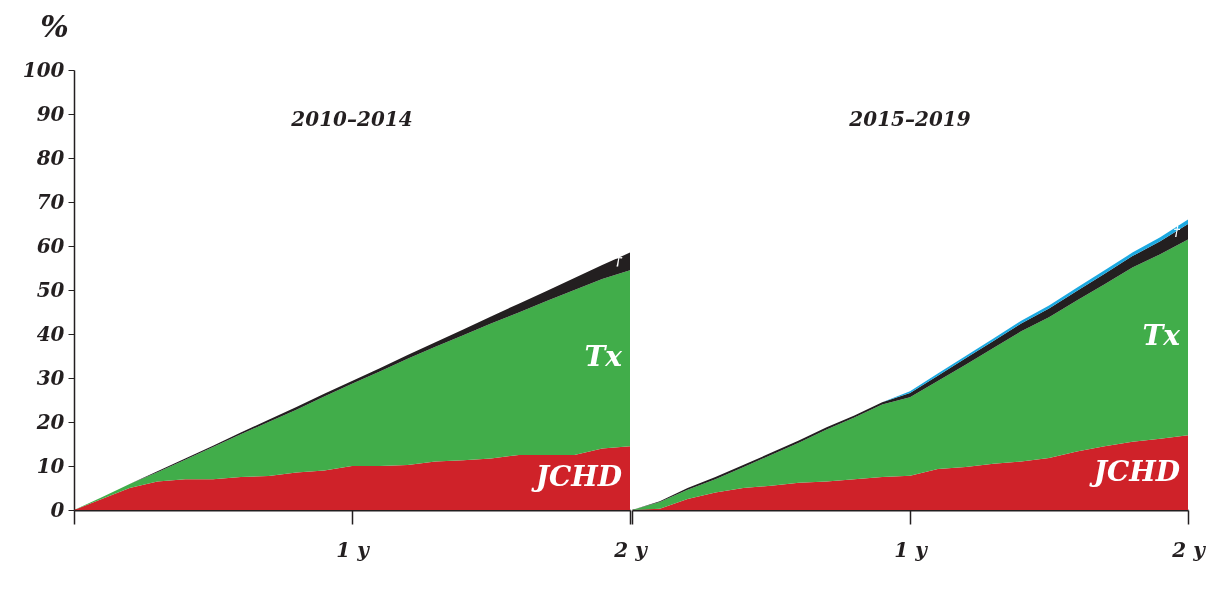 The width and height of the screenshot is (1222, 612). What do you see at coordinates (43, 69) in the screenshot?
I see `y-tick-label: 100` at bounding box center [43, 69].